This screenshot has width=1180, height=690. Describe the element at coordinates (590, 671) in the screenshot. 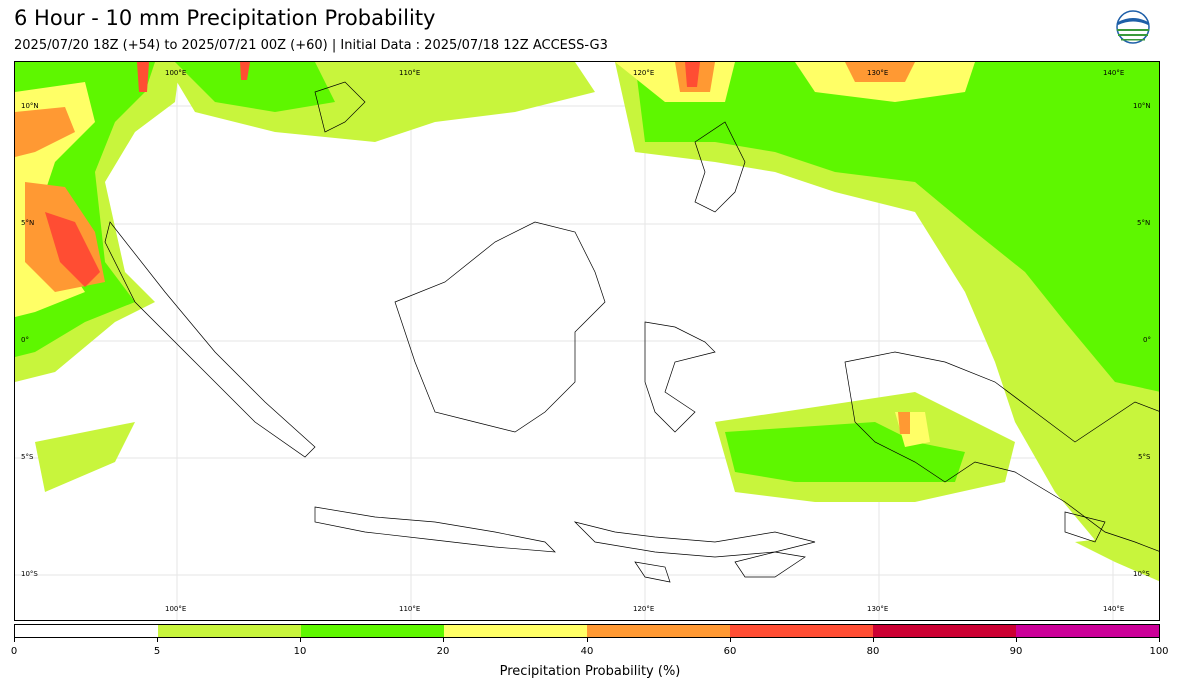

I see `colorbar-label: Precipitation Probability (%)` at that location.